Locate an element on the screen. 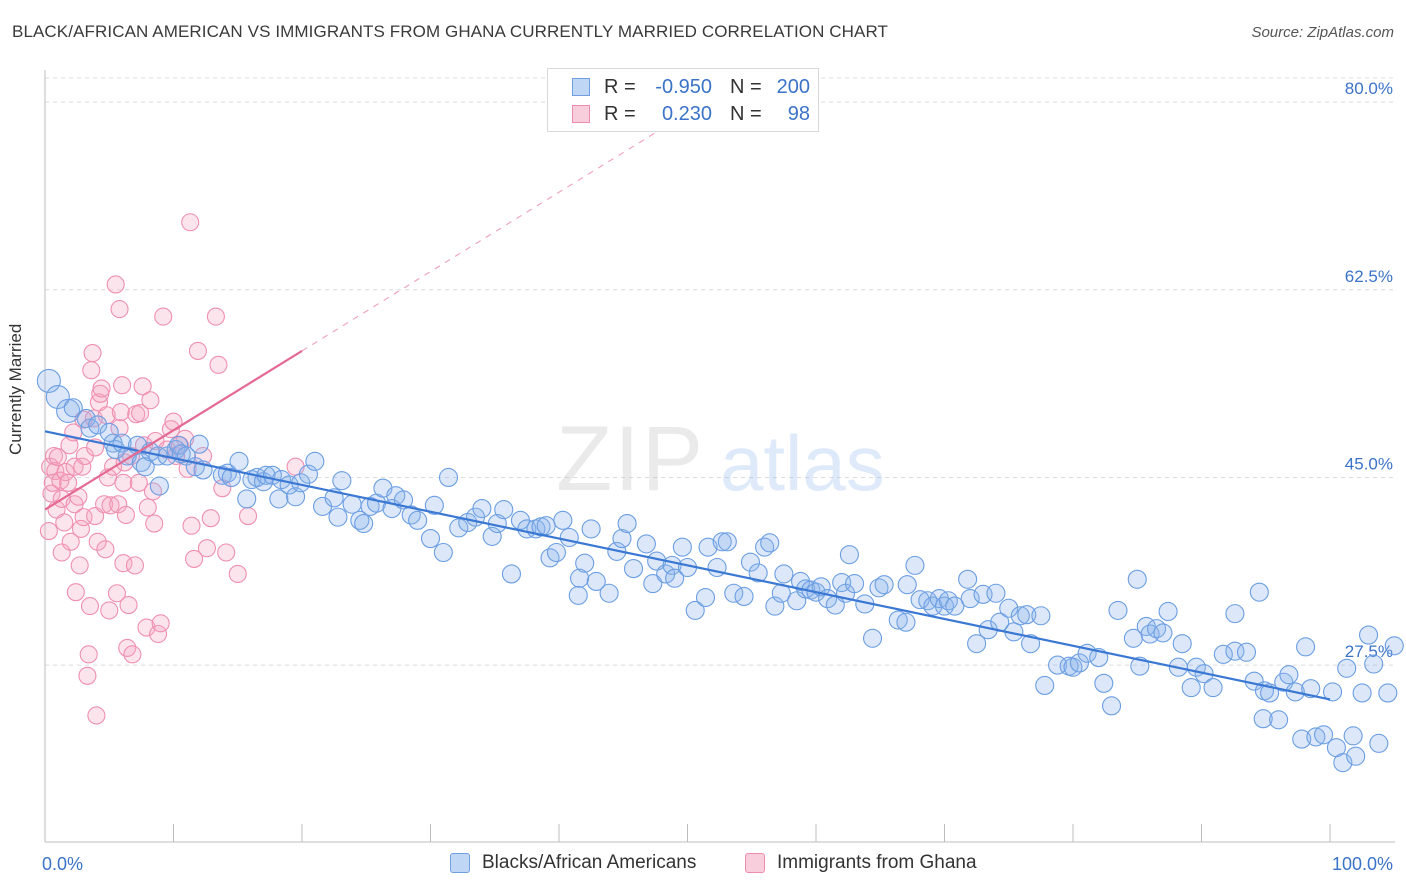  x-tick-label: 100.0% is located at coordinates (1362, 864).